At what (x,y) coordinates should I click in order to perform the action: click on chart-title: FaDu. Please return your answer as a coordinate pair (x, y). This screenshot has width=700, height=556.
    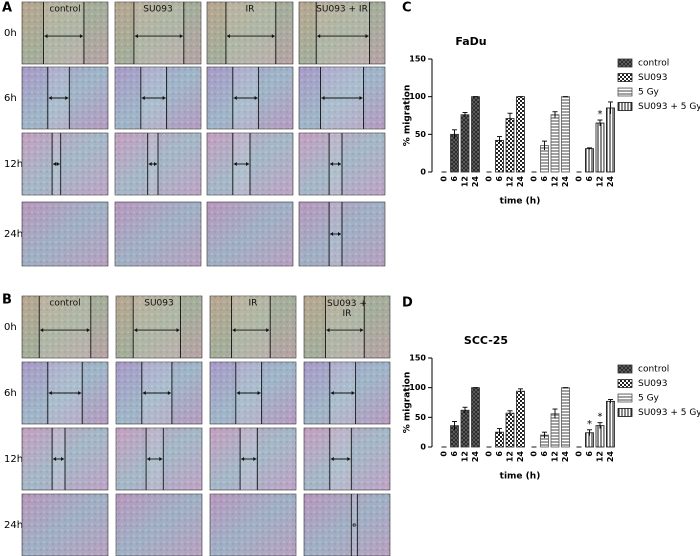
    Looking at the image, I should click on (470, 41).